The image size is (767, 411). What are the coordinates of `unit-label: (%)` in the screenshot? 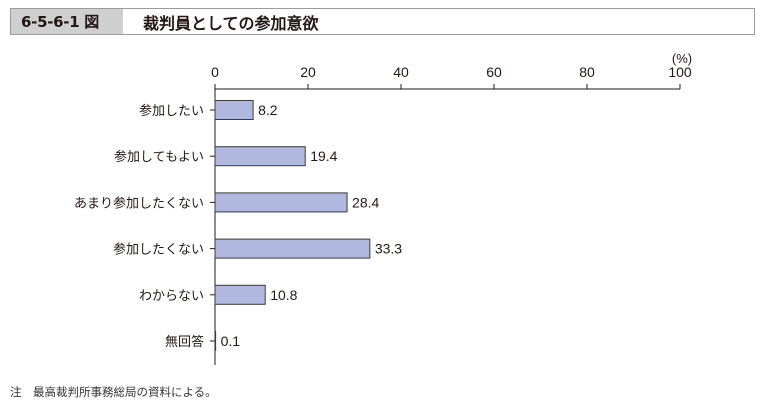 It's located at (682, 58).